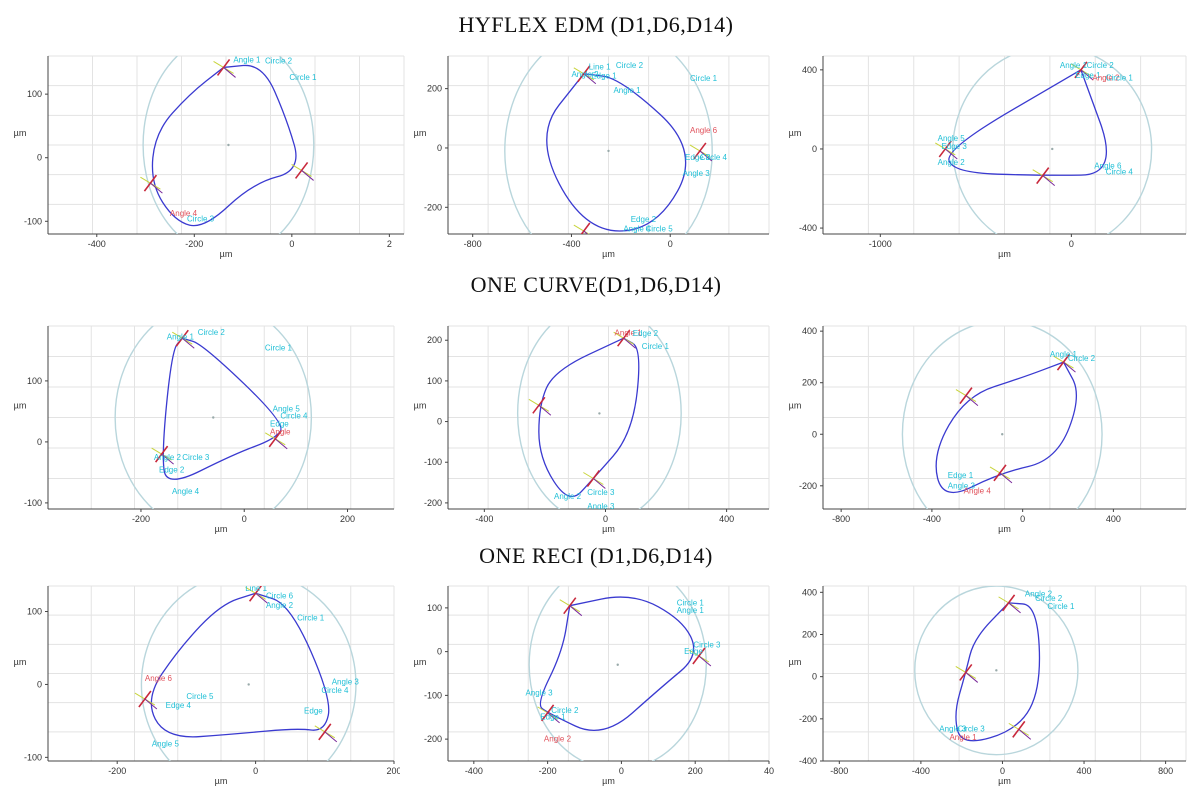  What do you see at coordinates (808, 719) in the screenshot?
I see `y-tick-label: -200` at bounding box center [808, 719].